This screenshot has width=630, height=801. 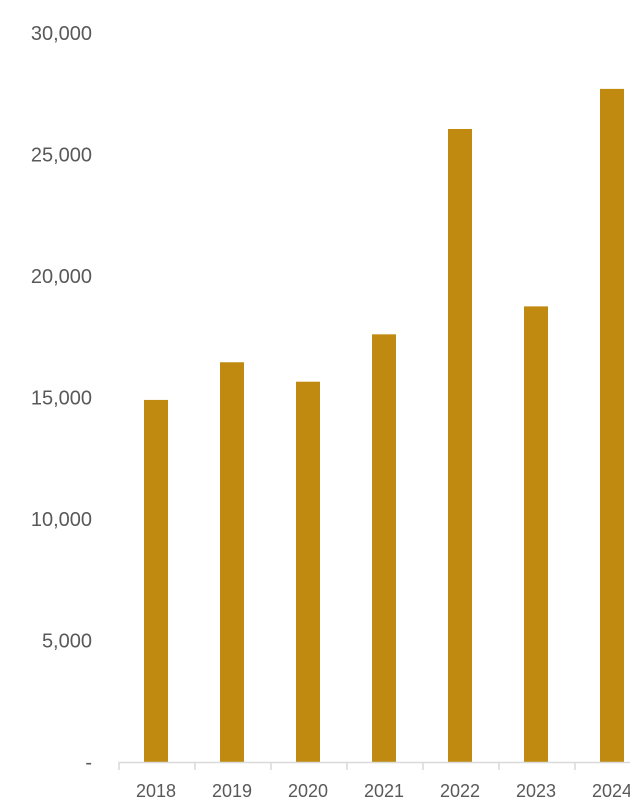 I want to click on y-tick-label: 5,000, so click(x=67, y=642).